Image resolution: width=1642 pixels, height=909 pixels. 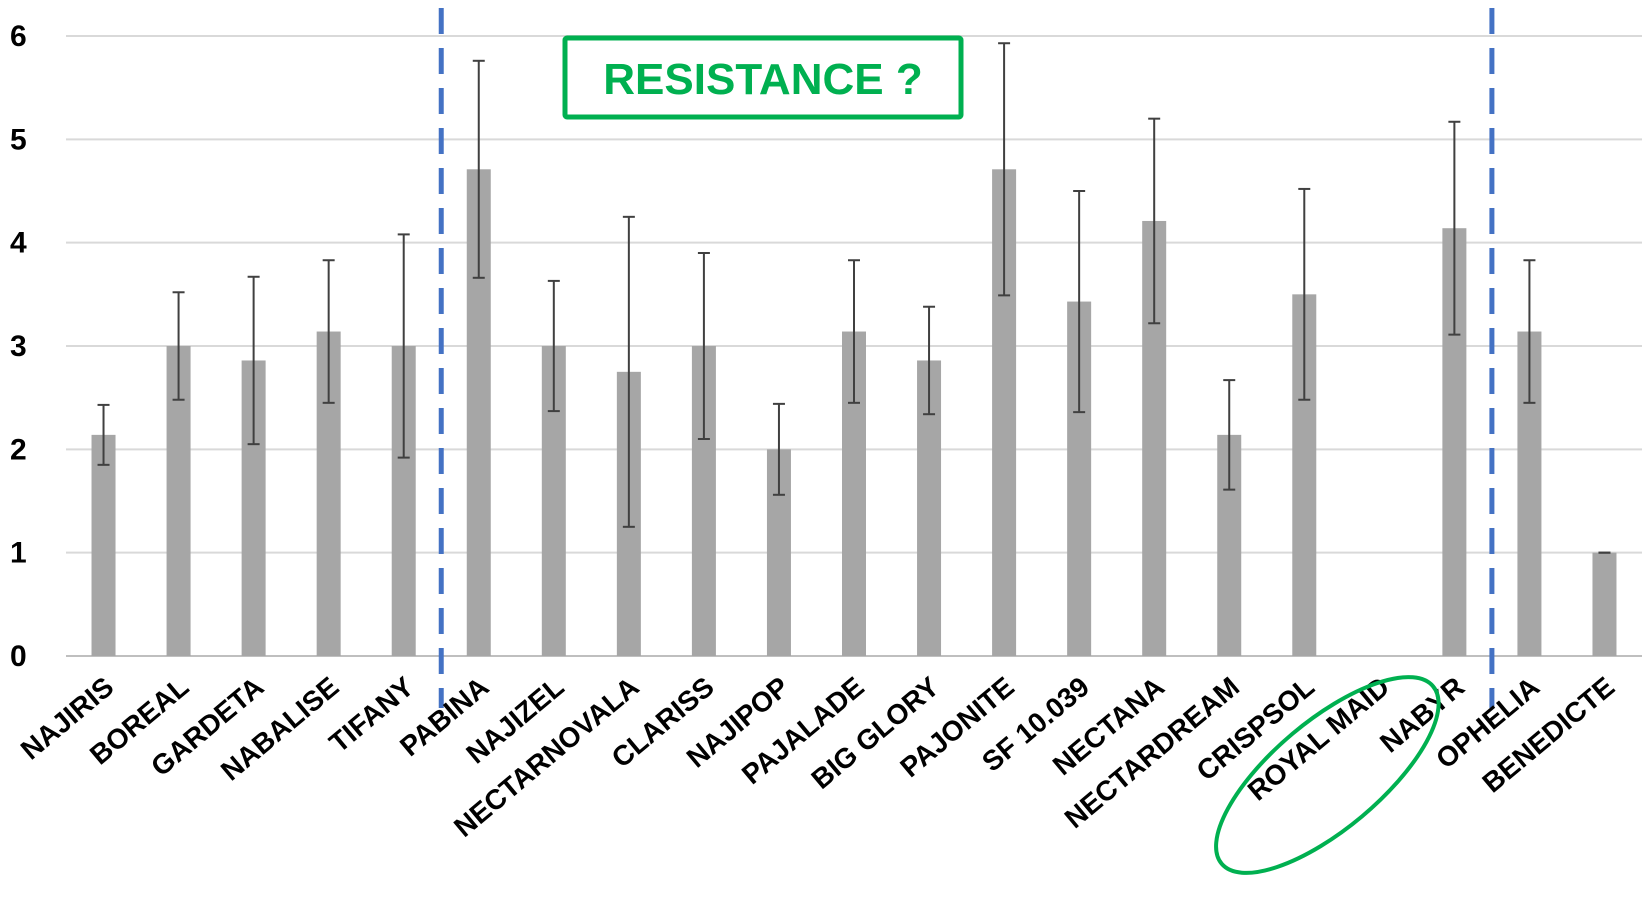 What do you see at coordinates (328, 331) in the screenshot?
I see `error-bar-nabalise` at bounding box center [328, 331].